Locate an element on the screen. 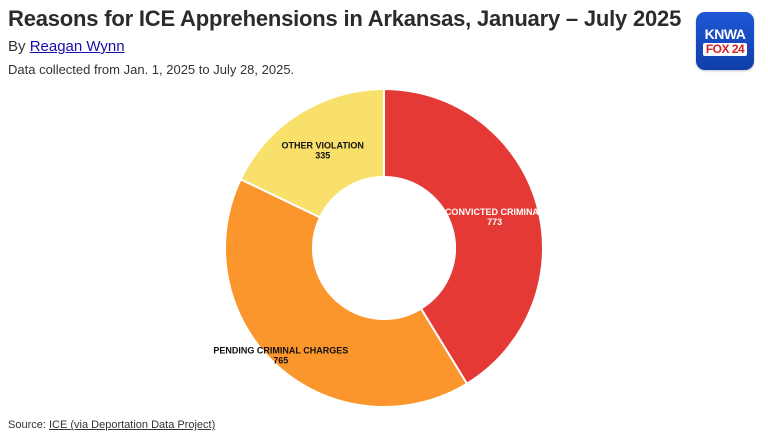 This screenshot has height=441, width=768. knwa-fox24-logo: KNWA FOX 24 is located at coordinates (725, 41).